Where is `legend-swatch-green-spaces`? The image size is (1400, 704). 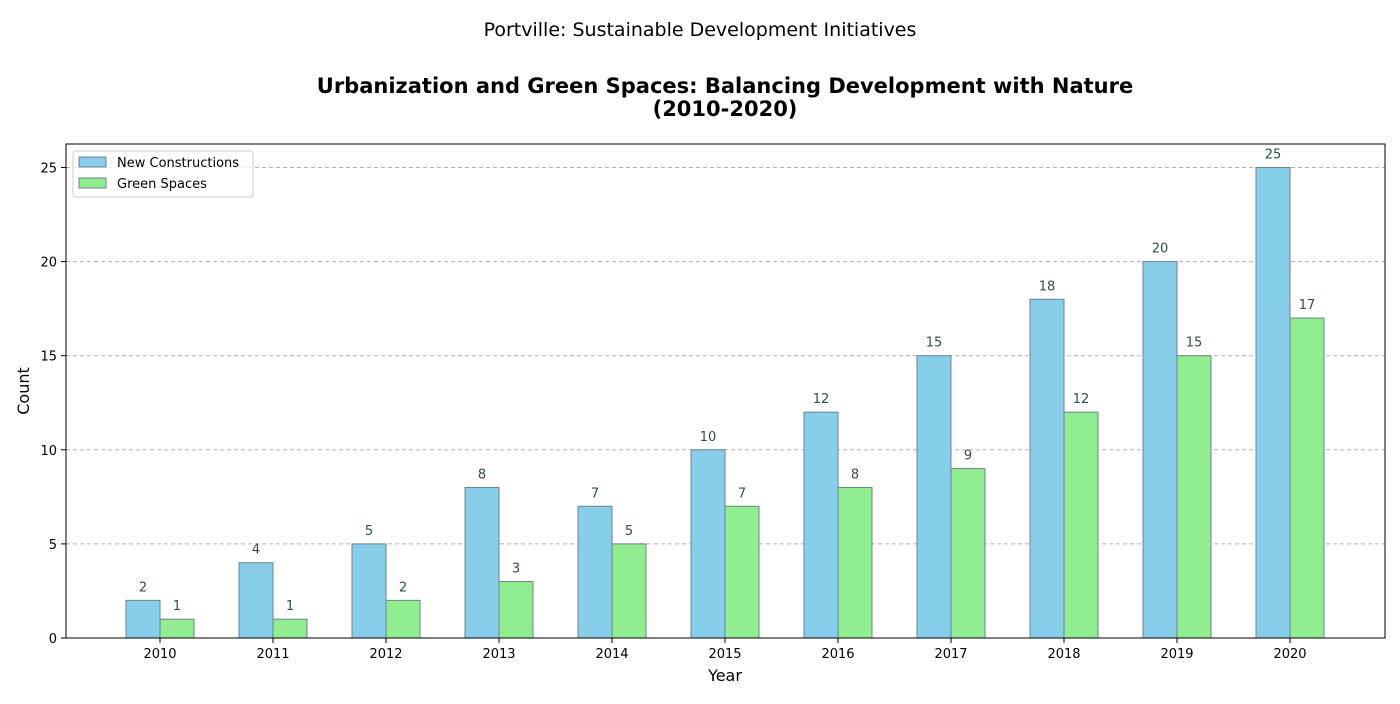
legend-swatch-green-spaces is located at coordinates (92, 183).